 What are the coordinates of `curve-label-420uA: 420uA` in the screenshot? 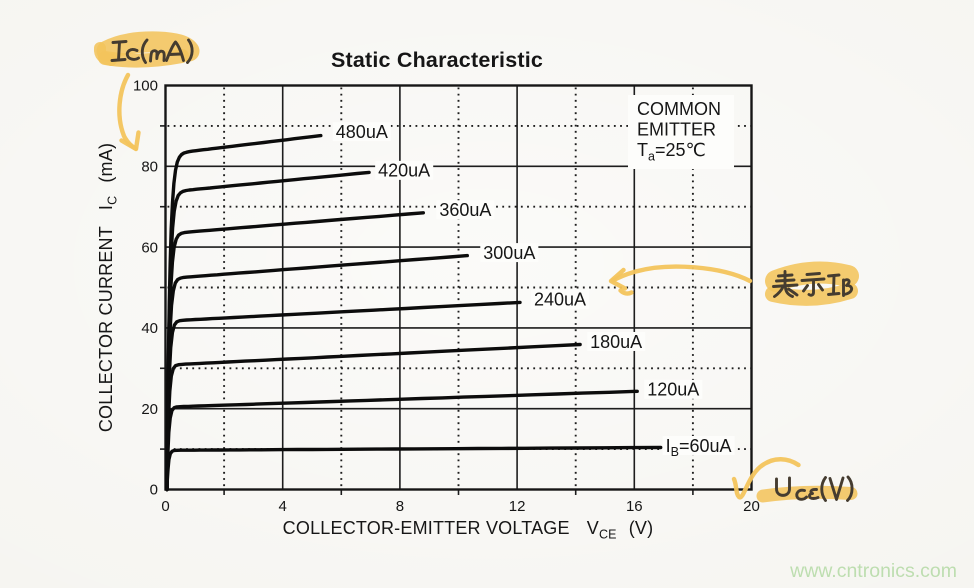 It's located at (404, 170).